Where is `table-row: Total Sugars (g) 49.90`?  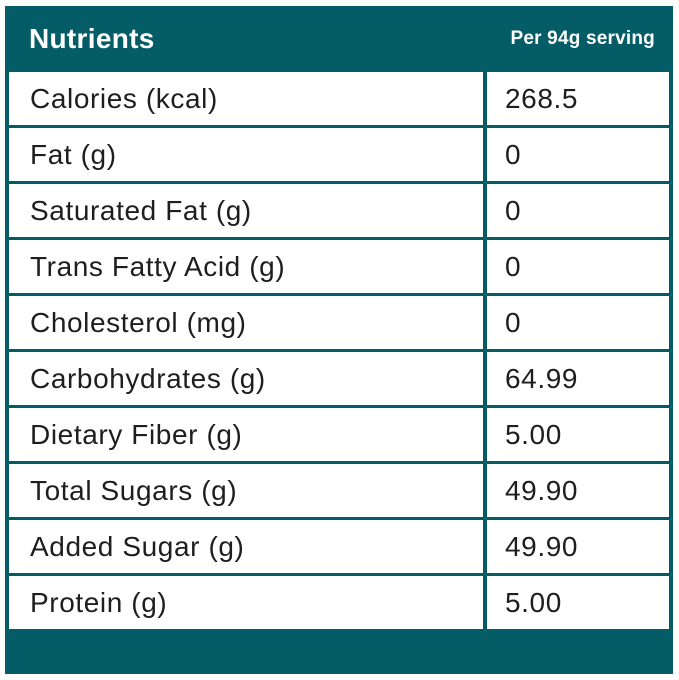 table-row: Total Sugars (g) 49.90 is located at coordinates (339, 490).